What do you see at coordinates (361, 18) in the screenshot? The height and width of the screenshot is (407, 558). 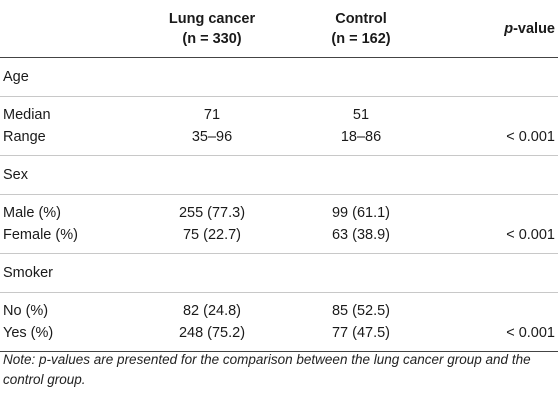 I see `header-control-title: Control` at bounding box center [361, 18].